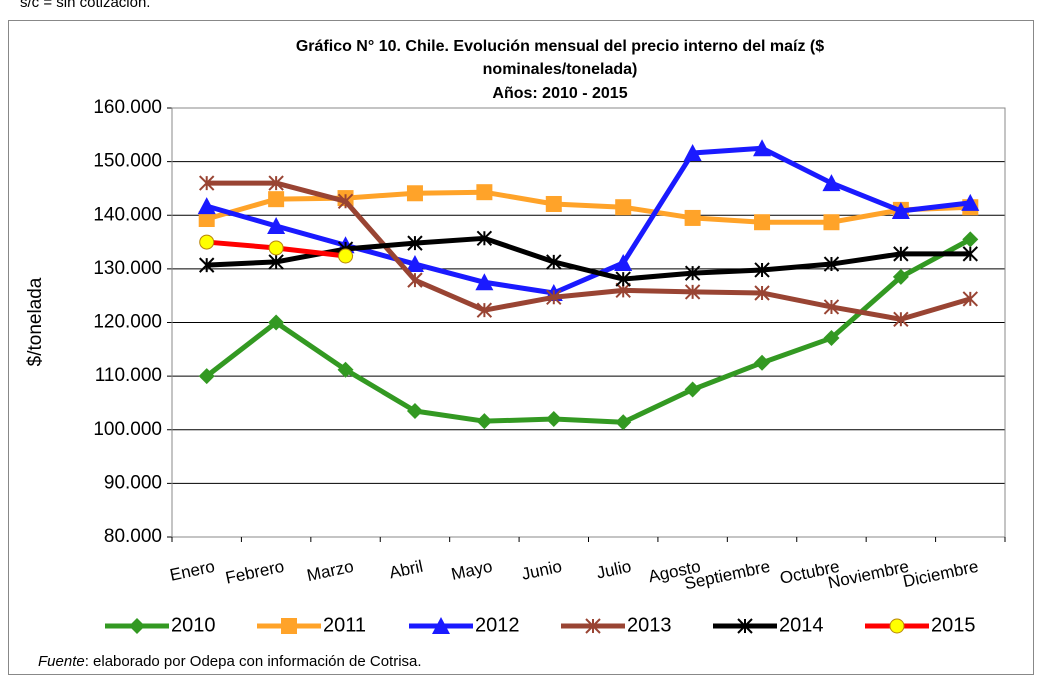 The width and height of the screenshot is (1042, 680). I want to click on y-tick-label: 100.000, so click(127, 429).